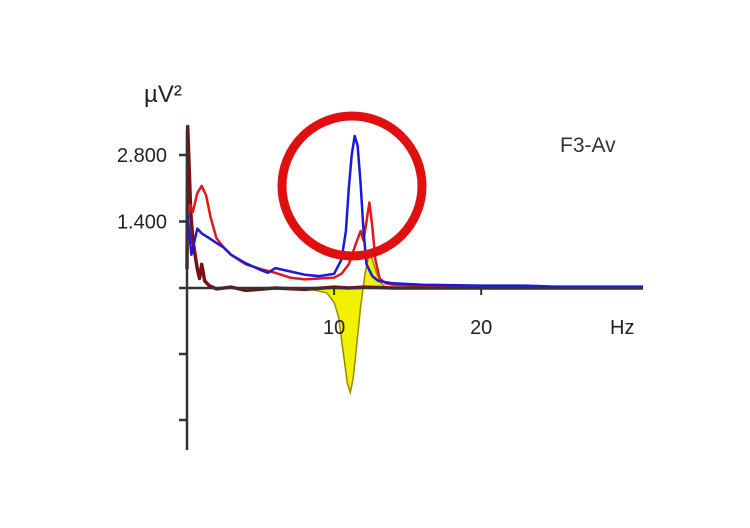 Image resolution: width=750 pixels, height=528 pixels. Describe the element at coordinates (142, 223) in the screenshot. I see `y-tick-label: 1.400` at that location.